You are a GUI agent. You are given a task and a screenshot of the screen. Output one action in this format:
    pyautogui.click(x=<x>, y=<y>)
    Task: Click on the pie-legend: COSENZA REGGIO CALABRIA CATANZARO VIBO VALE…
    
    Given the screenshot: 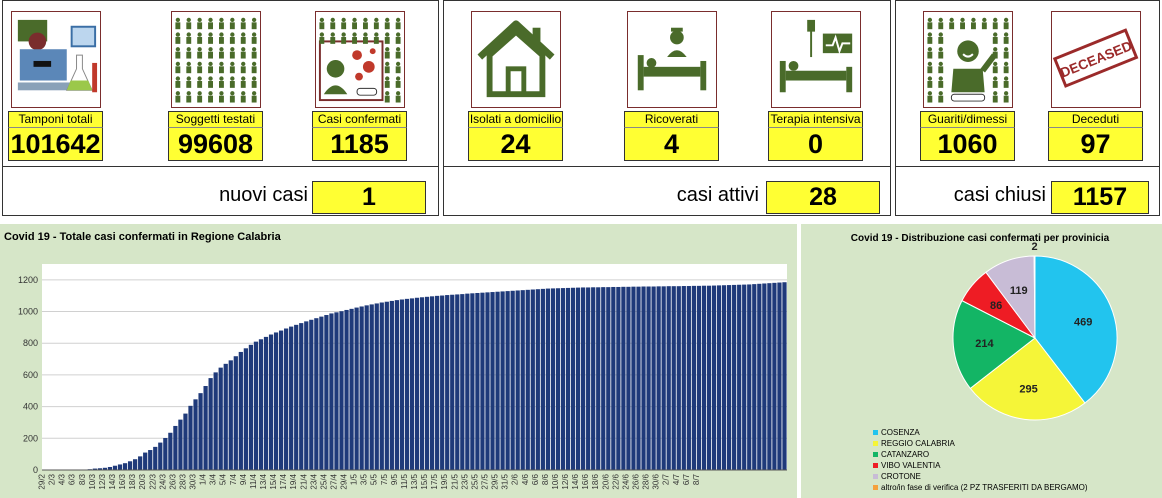 What is the action you would take?
    pyautogui.click(x=980, y=460)
    